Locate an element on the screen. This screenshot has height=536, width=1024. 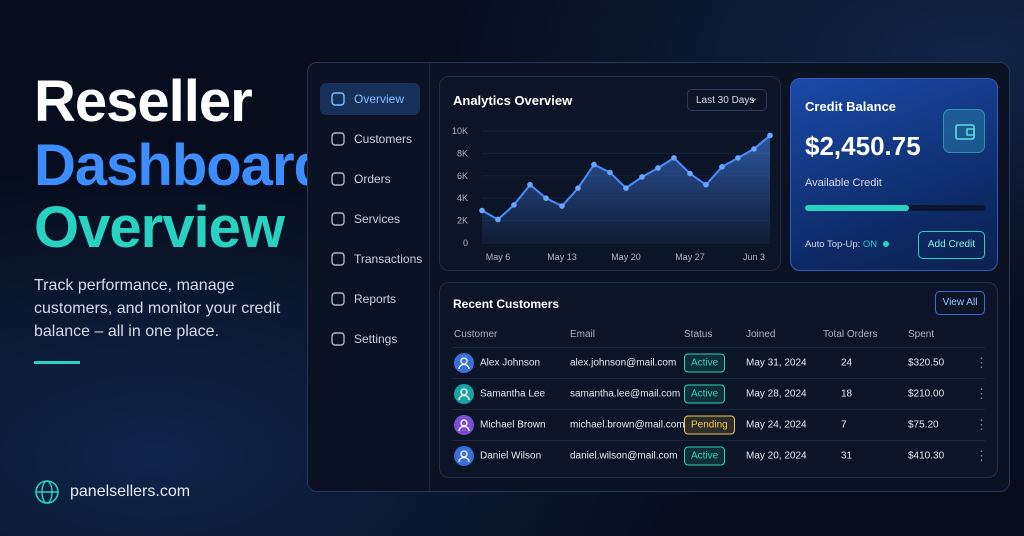
nav-label: Customers is located at coordinates (383, 139).